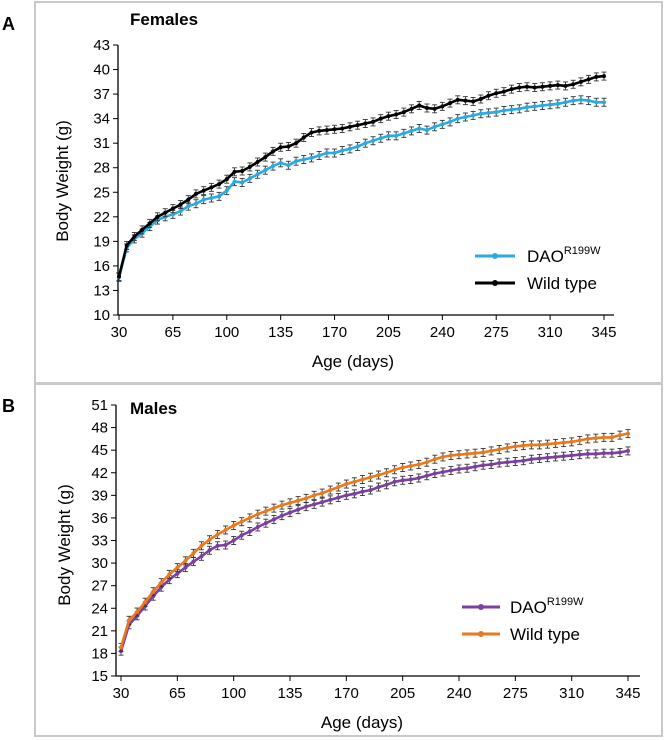 This screenshot has width=666, height=740. What do you see at coordinates (99, 495) in the screenshot?
I see `panel-b-y-tick-label: 39` at bounding box center [99, 495].